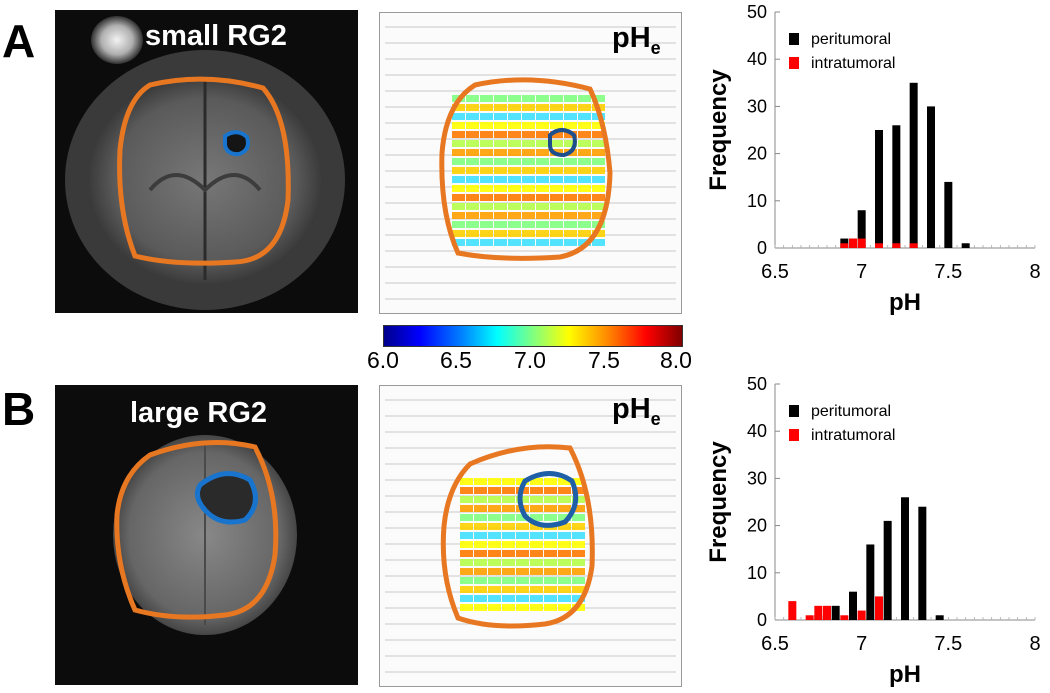 Image resolution: width=1050 pixels, height=693 pixels. I want to click on ph-colorbar, so click(533, 336).